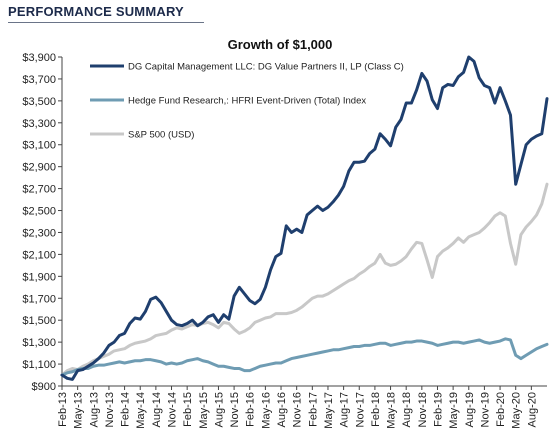  Describe the element at coordinates (392, 410) in the screenshot. I see `x-tick-label: May-18` at that location.